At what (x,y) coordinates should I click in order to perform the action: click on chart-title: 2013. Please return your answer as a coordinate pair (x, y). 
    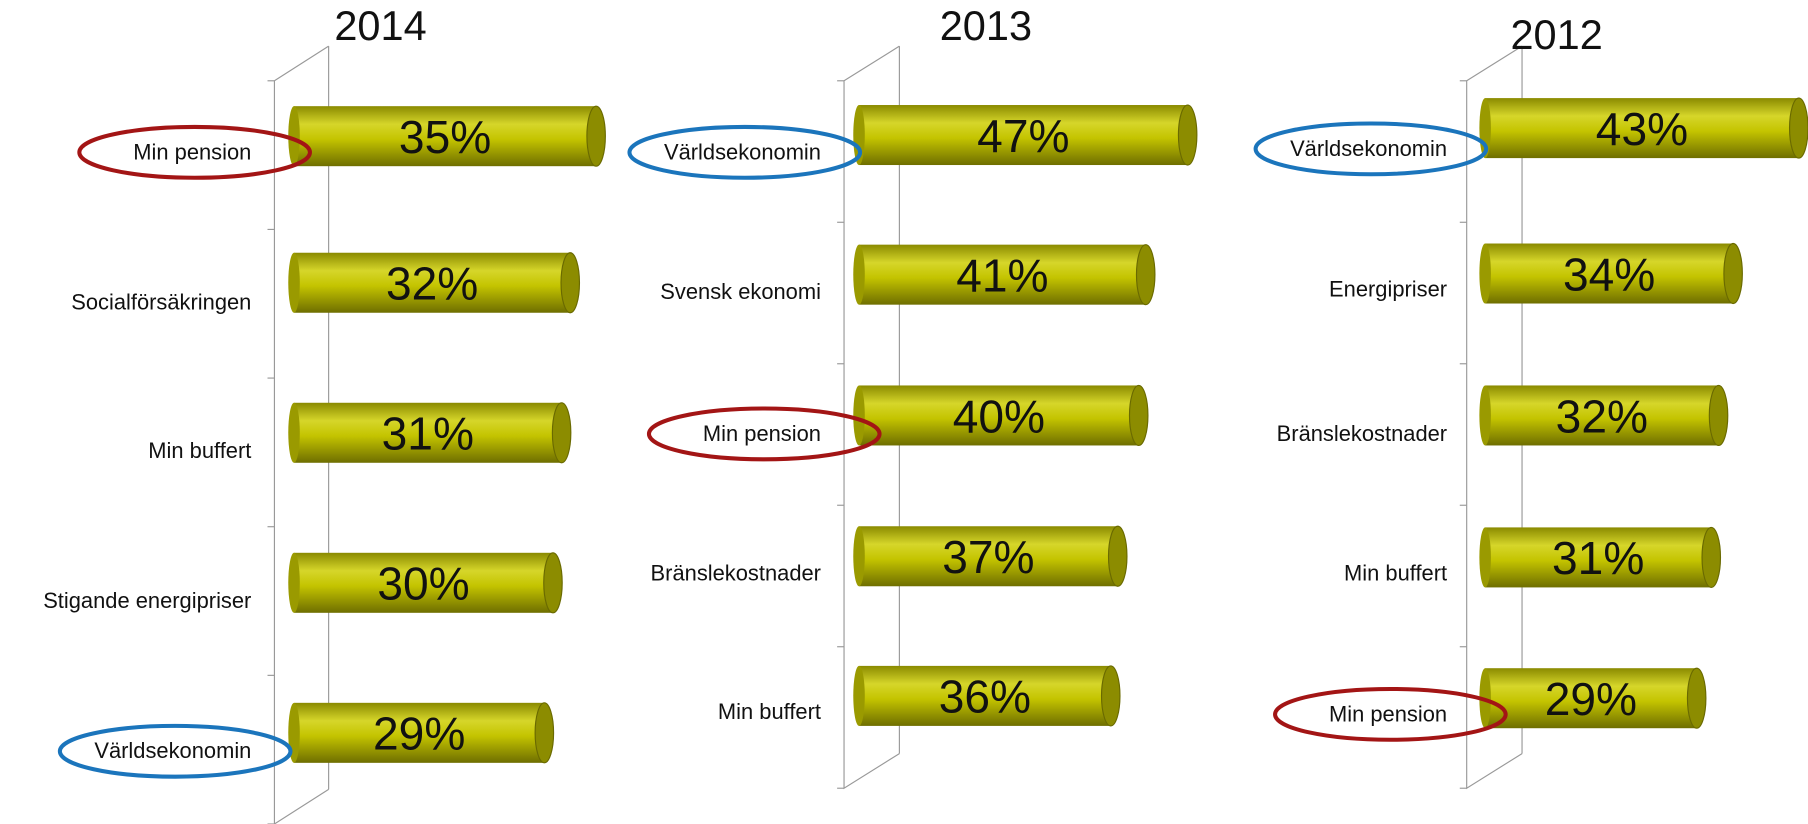
    Looking at the image, I should click on (986, 25).